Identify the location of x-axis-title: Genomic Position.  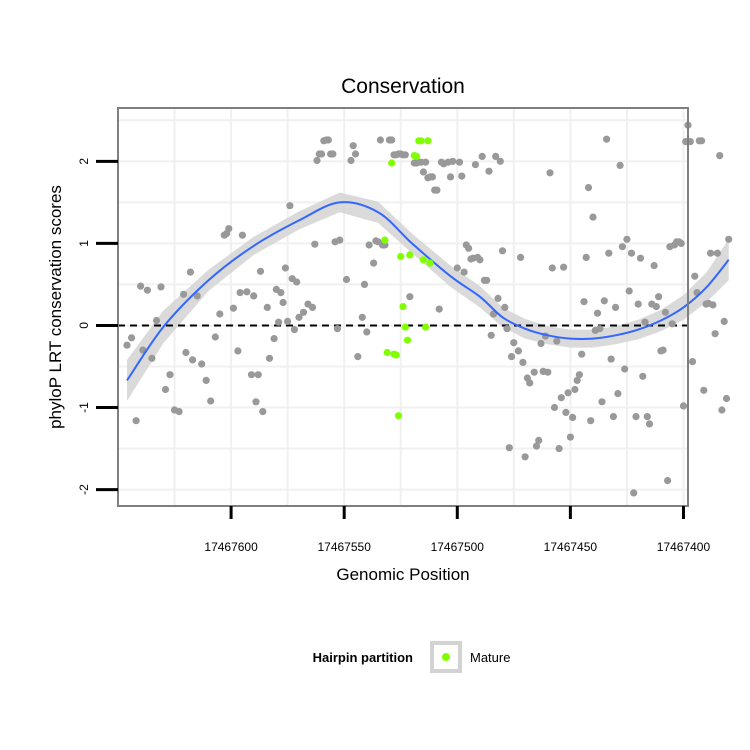
(402, 574).